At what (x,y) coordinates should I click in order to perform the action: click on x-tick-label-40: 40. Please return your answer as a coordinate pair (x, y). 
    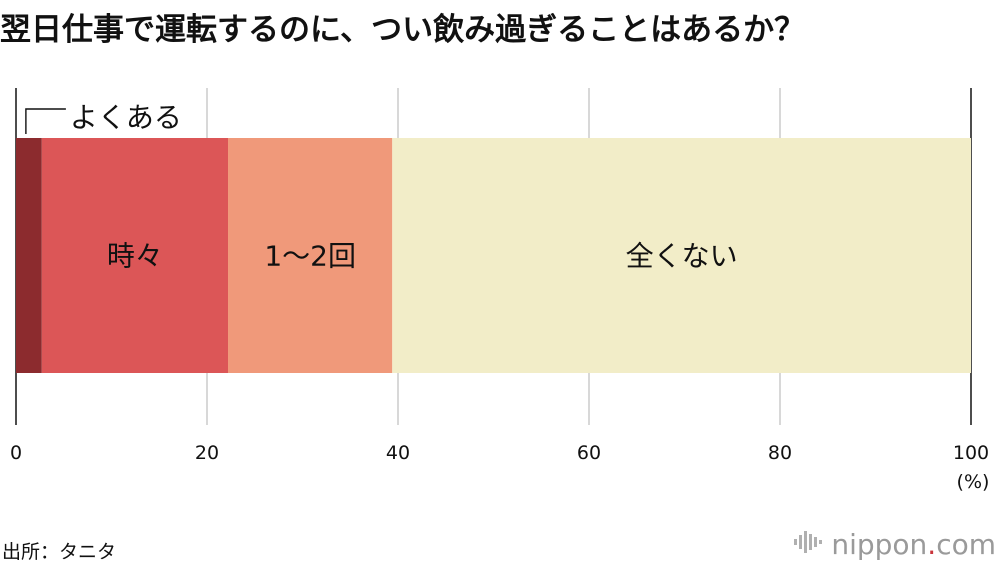
    Looking at the image, I should click on (398, 453).